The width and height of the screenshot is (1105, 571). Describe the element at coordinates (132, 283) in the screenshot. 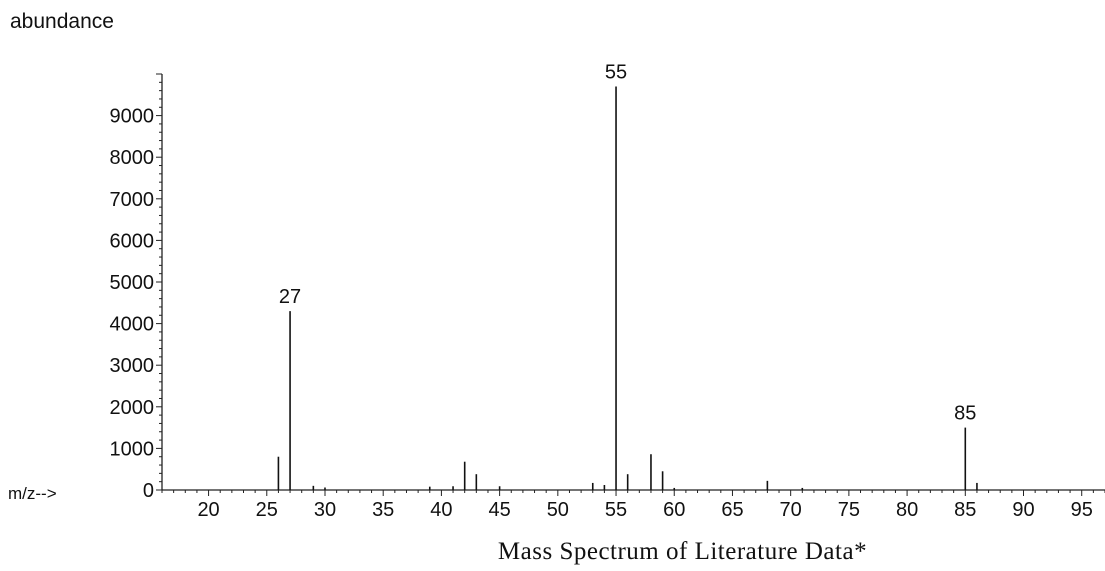

I see `y-tick-label: 5000` at that location.